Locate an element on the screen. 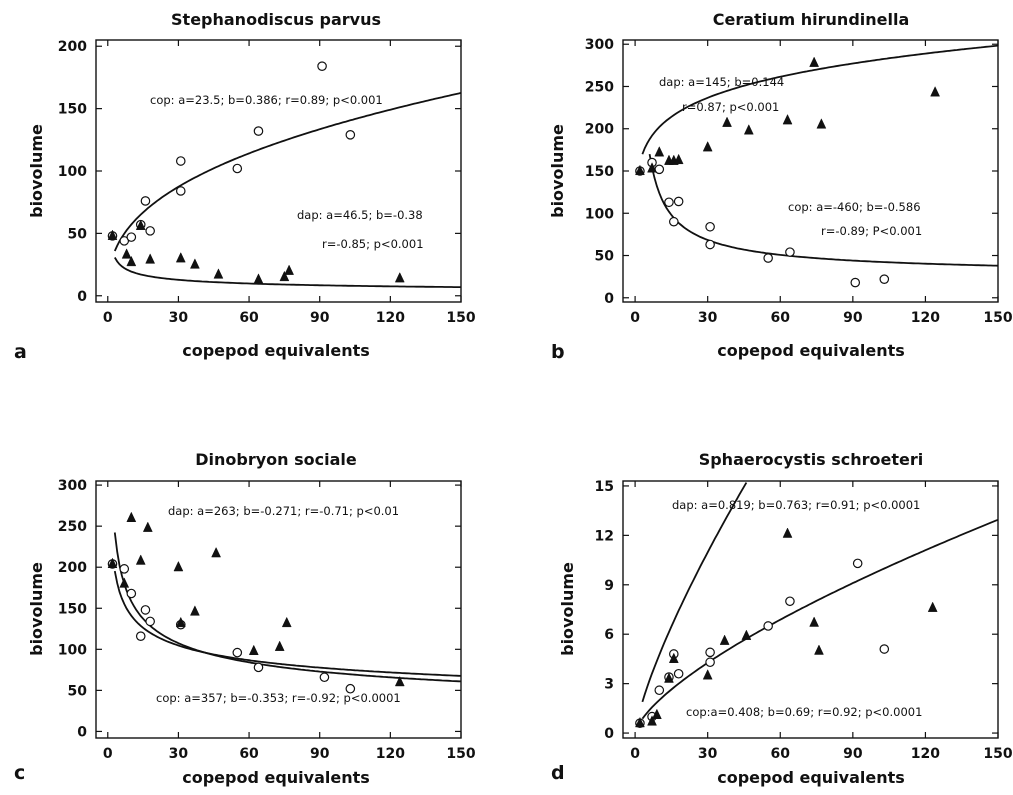  fit-annotation: cop: a=23.5; b=0.386; r=0.89; p<0.001 is located at coordinates (266, 100).